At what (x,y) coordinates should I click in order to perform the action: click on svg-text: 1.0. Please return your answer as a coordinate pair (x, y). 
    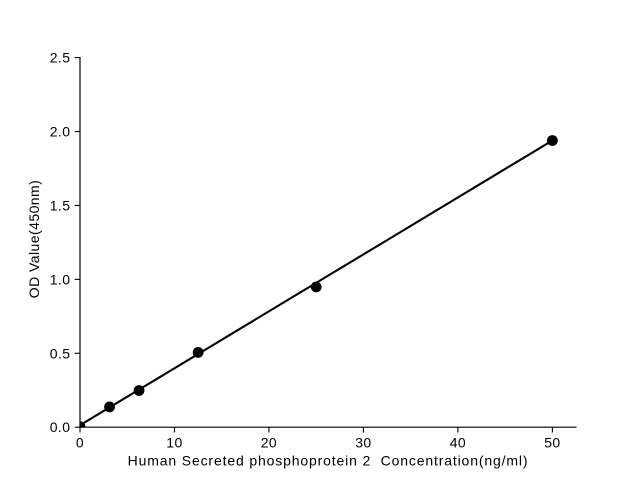
    Looking at the image, I should click on (60, 279).